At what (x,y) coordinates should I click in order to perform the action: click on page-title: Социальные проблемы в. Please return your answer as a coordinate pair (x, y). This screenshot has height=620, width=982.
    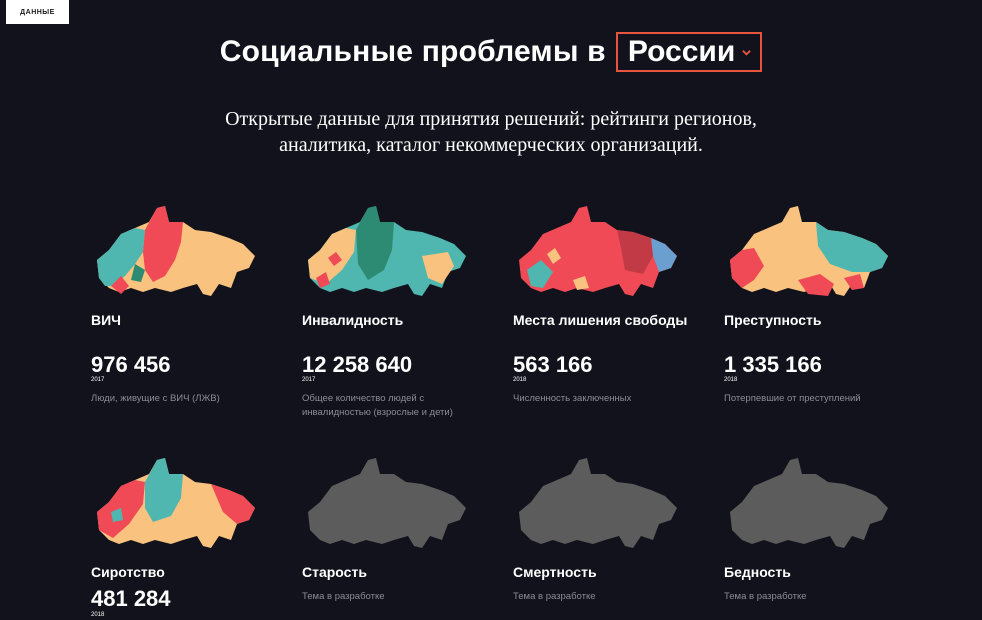
    Looking at the image, I should click on (412, 51).